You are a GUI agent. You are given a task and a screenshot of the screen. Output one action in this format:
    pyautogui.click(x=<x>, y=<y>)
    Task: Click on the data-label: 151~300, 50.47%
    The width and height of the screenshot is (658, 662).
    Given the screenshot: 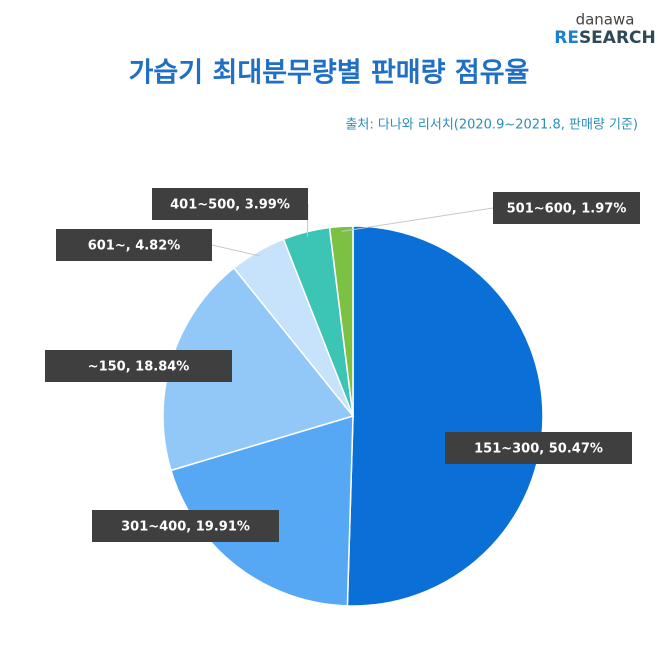 What is the action you would take?
    pyautogui.click(x=538, y=449)
    